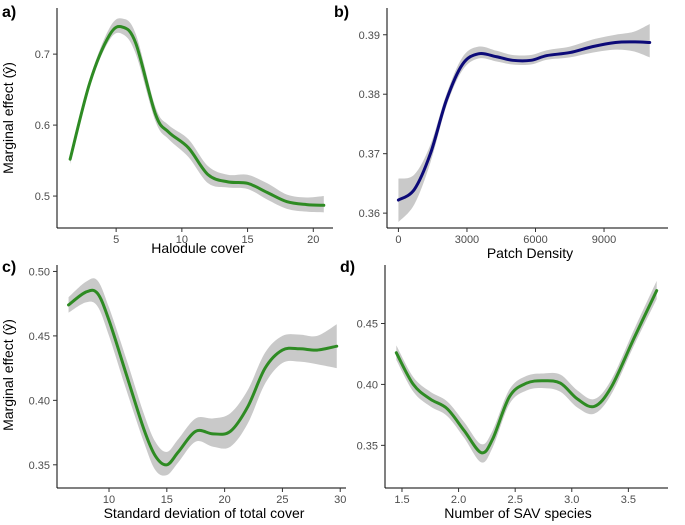 This screenshot has height=525, width=685. What do you see at coordinates (8, 375) in the screenshot?
I see `y-axis-title-c: Marginal effect (ŷ)` at bounding box center [8, 375].